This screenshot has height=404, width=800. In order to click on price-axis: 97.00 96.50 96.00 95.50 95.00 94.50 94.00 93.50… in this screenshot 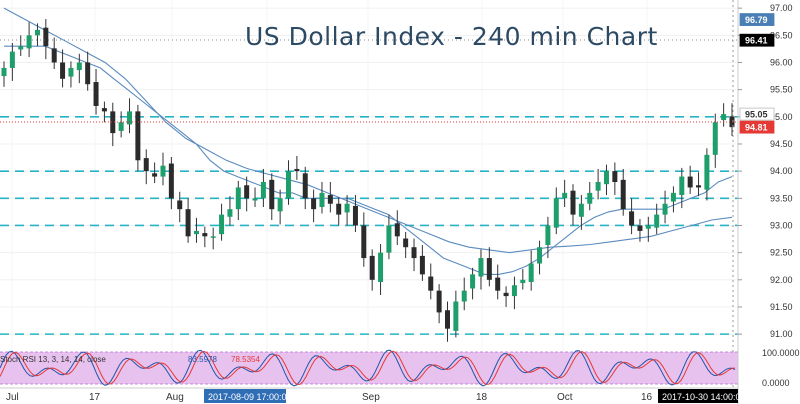, I will do `click(765, 202)`.